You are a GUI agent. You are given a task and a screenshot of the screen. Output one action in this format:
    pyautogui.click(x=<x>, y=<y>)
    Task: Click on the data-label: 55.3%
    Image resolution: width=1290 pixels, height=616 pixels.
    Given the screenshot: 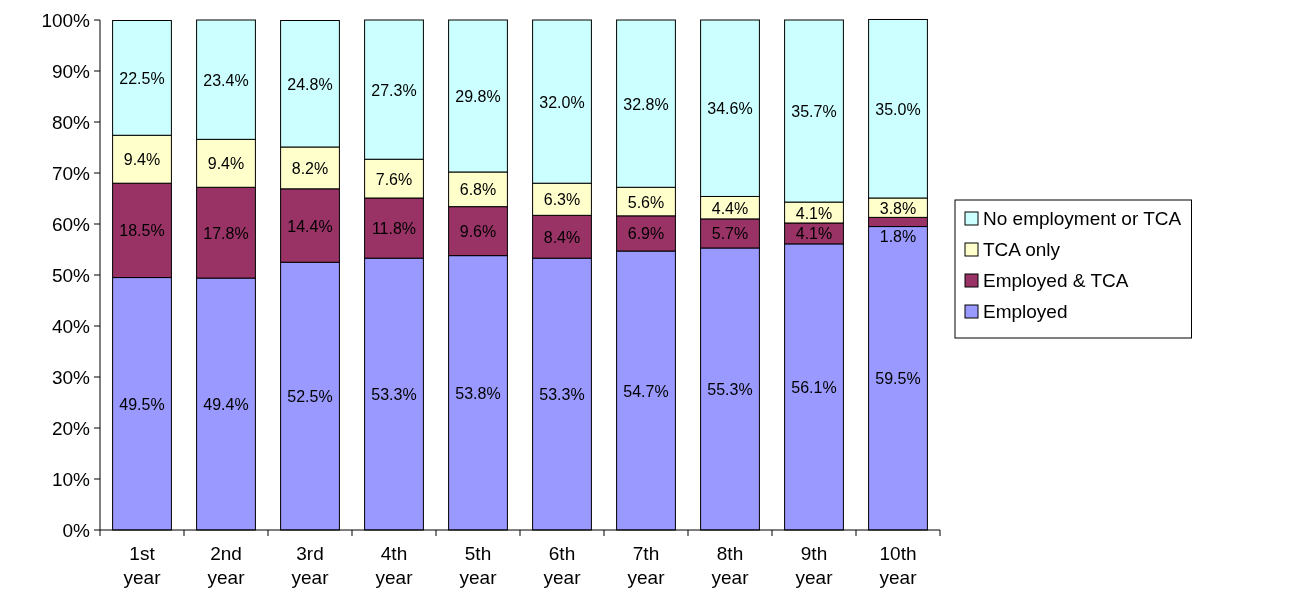 What is the action you would take?
    pyautogui.click(x=730, y=389)
    